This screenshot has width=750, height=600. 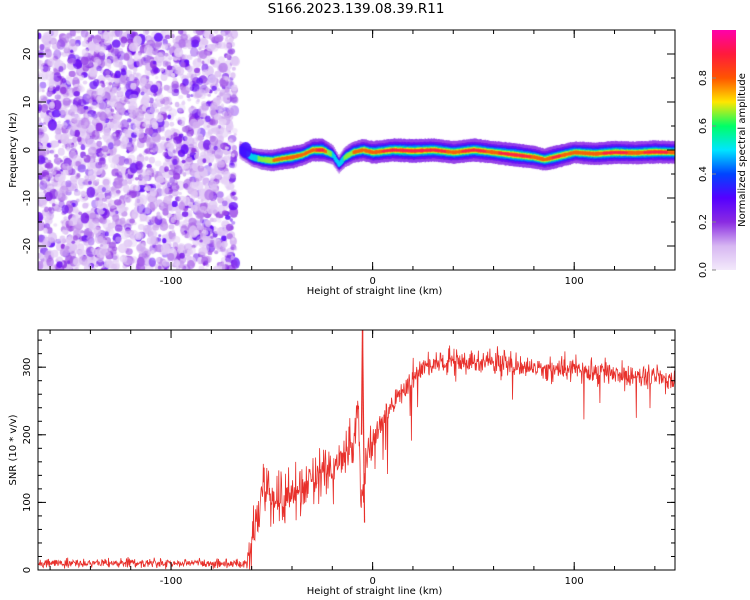 I want to click on snr-x-tick-label: 0, so click(x=372, y=581).